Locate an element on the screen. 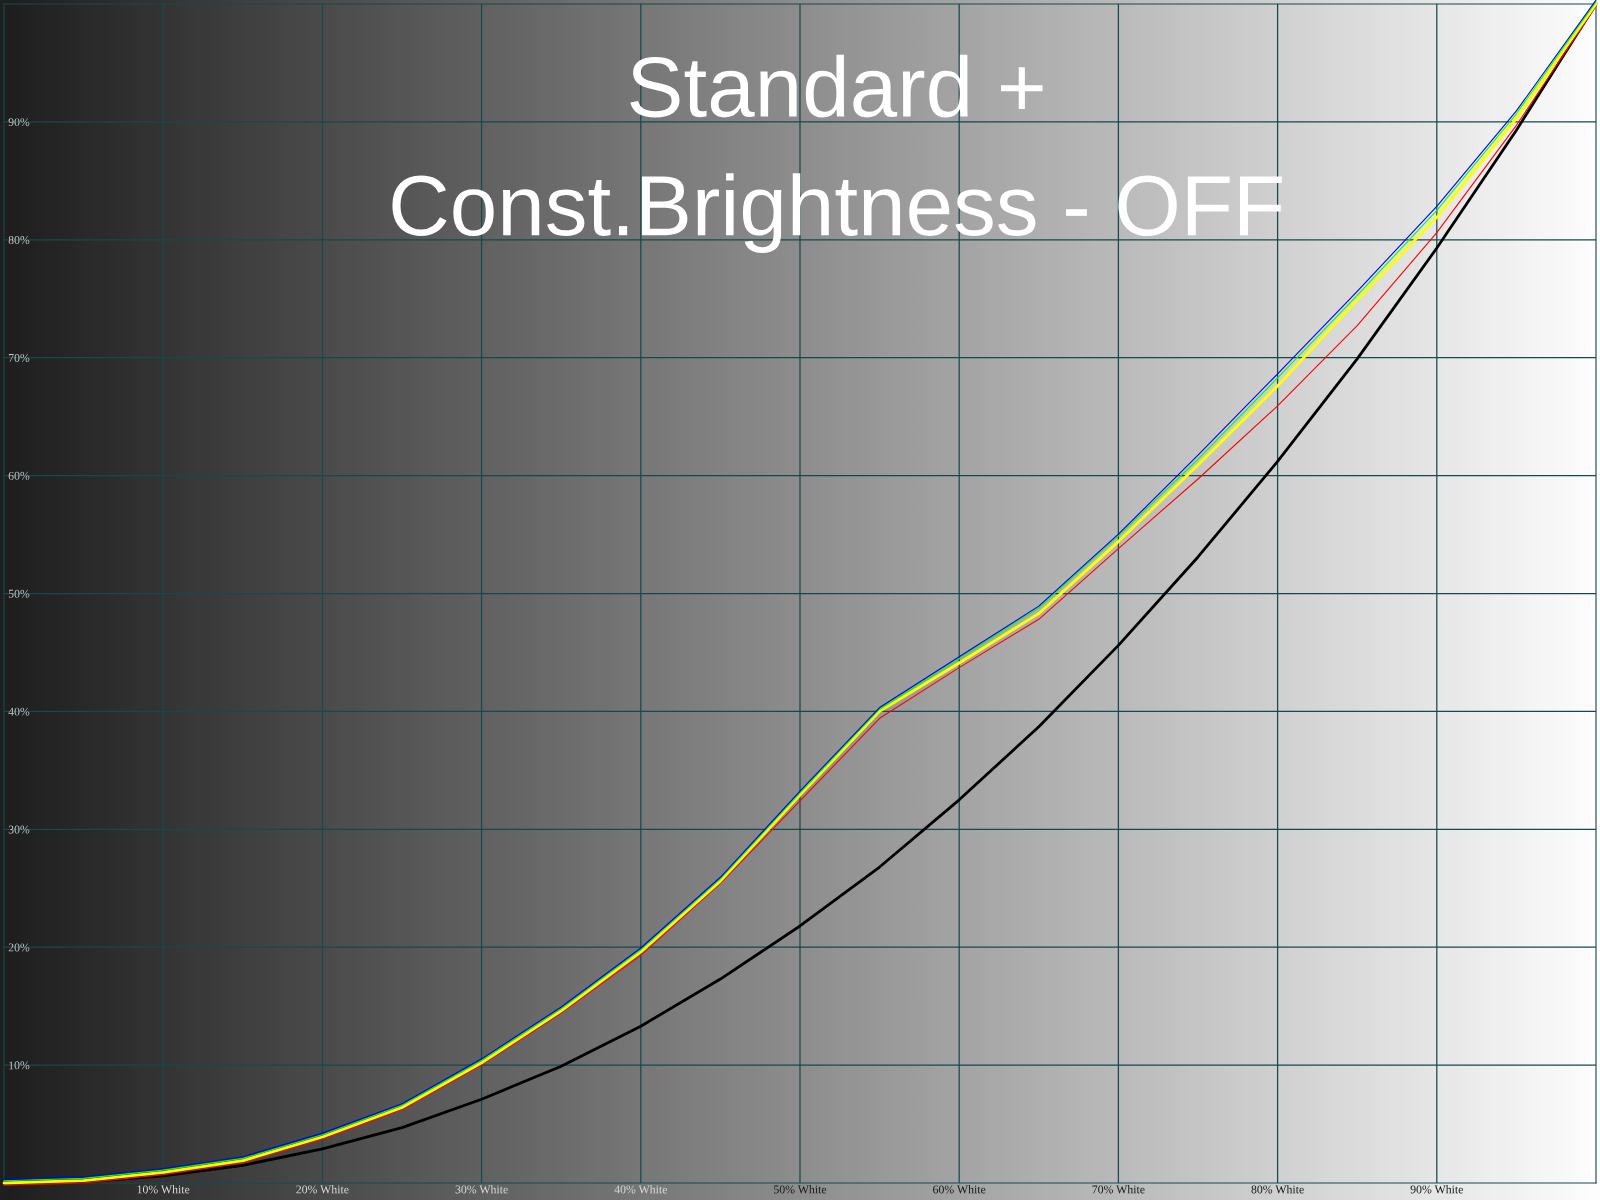  y-tick-label: 40% is located at coordinates (19, 711).